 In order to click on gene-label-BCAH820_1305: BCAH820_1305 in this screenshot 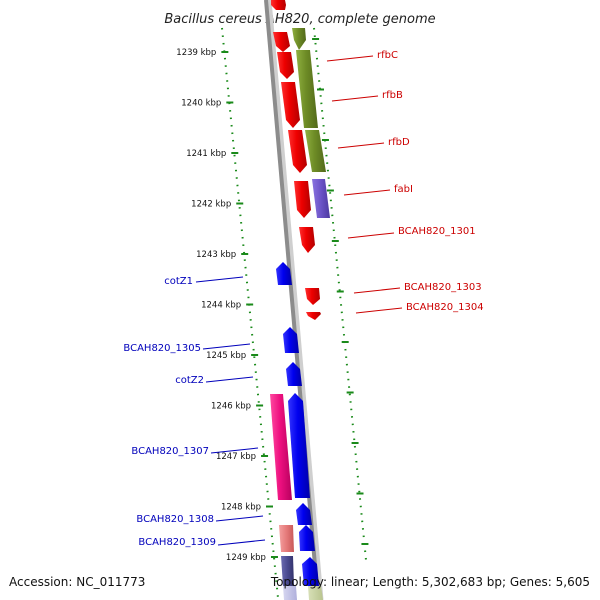, I will do `click(162, 348)`.